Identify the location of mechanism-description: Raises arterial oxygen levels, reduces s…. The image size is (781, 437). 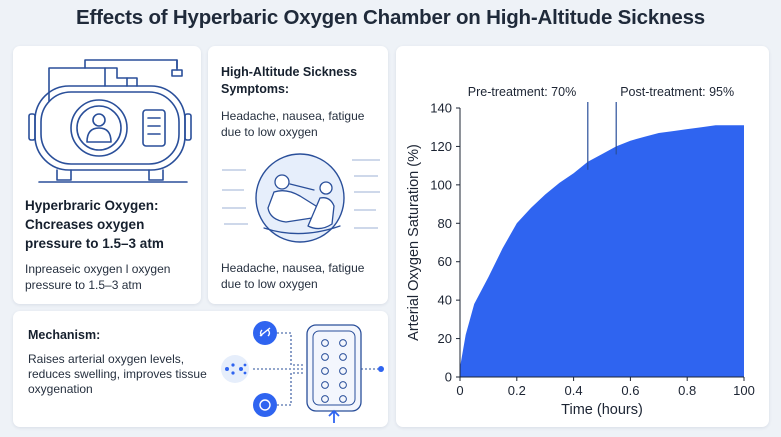
(117, 374).